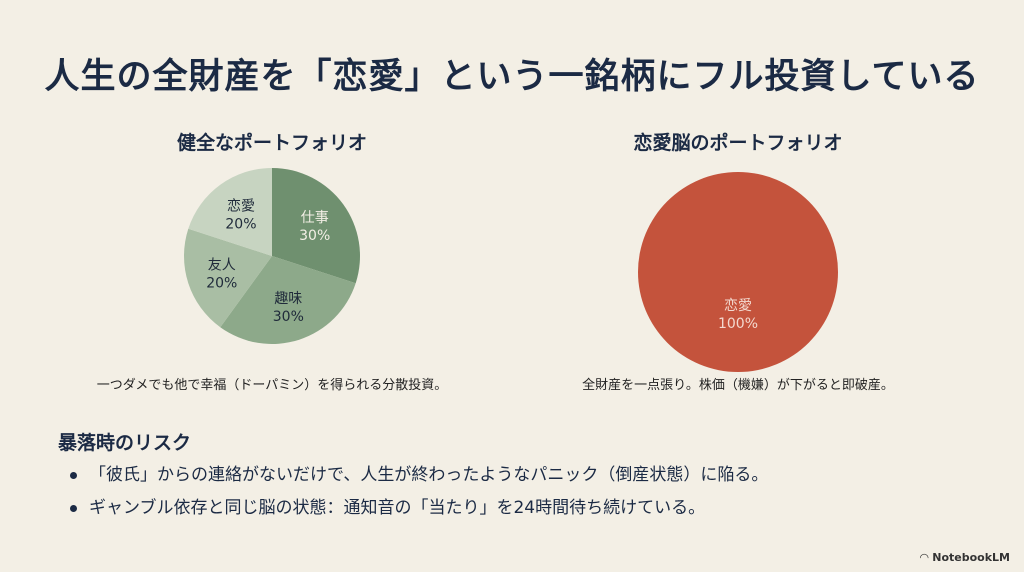 This screenshot has height=572, width=1024. What do you see at coordinates (271, 143) in the screenshot?
I see `chart-title-healthy: 健全なポートフォリオ` at bounding box center [271, 143].